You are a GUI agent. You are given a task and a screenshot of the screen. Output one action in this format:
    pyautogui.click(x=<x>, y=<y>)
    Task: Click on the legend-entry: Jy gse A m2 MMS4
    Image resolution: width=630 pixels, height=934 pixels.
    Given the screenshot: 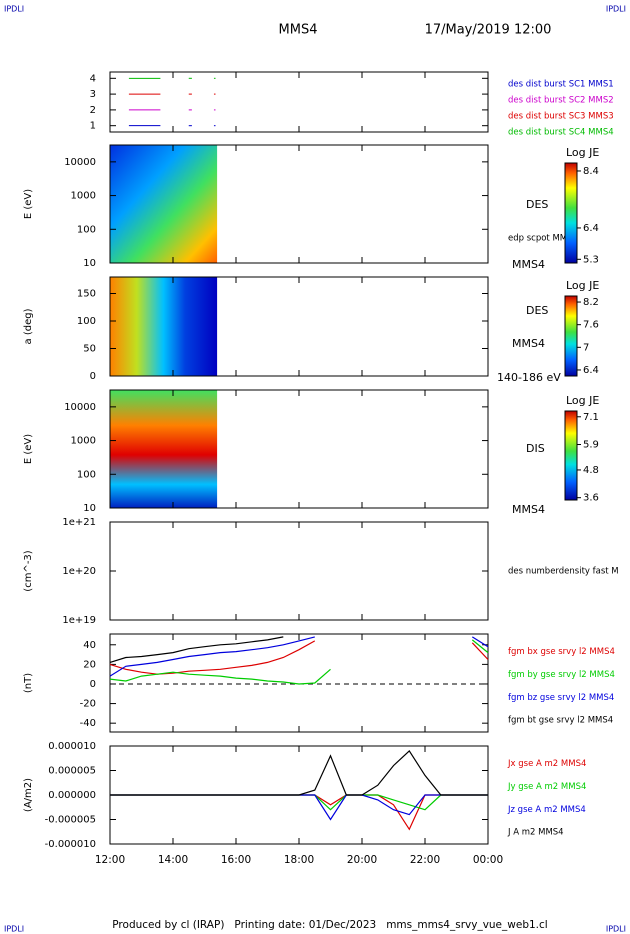 What is the action you would take?
    pyautogui.click(x=546, y=787)
    